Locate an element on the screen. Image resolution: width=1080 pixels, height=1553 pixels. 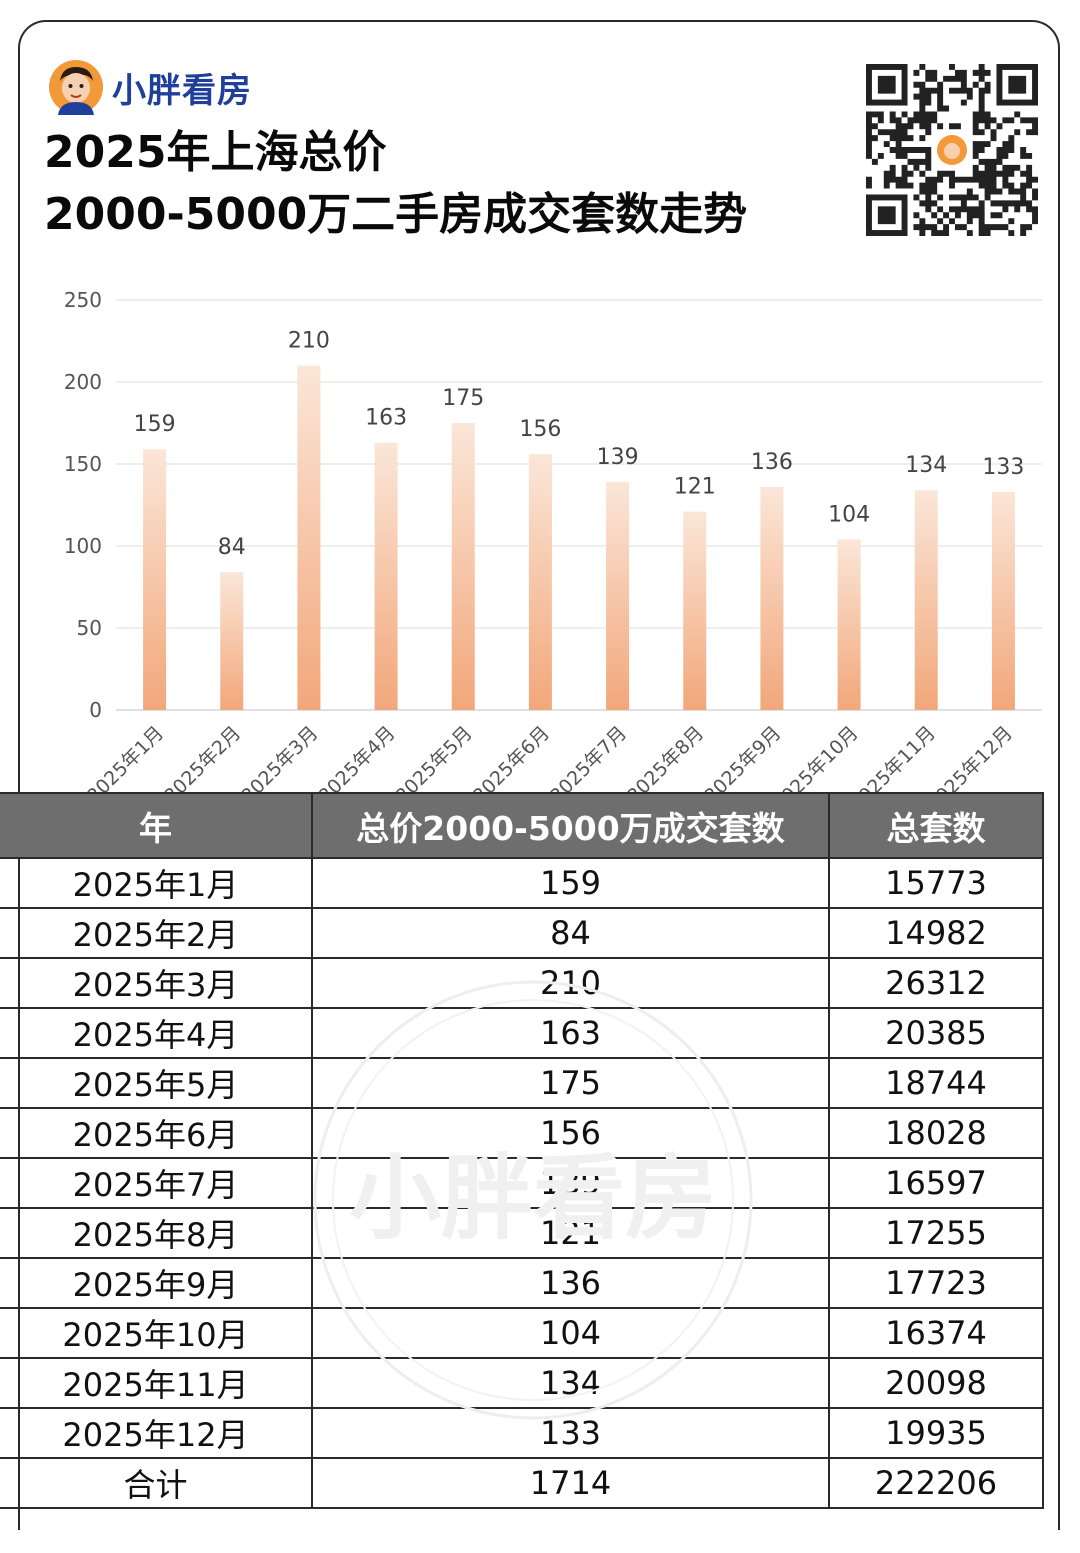
cell-deals: 84 is located at coordinates (570, 933).